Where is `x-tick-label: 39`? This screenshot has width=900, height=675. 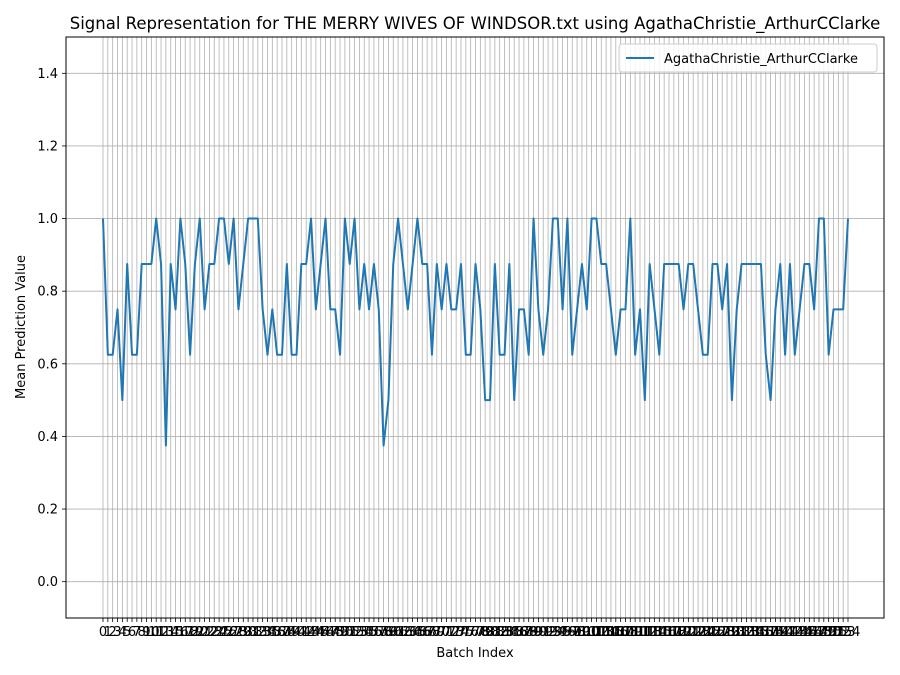
x-tick-label: 39 is located at coordinates (291, 632).